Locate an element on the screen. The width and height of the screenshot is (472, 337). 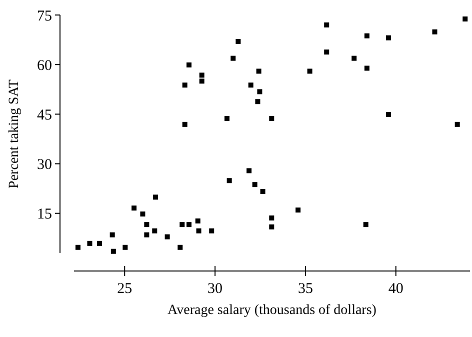
x-tick-label: 30 is located at coordinates (215, 289).